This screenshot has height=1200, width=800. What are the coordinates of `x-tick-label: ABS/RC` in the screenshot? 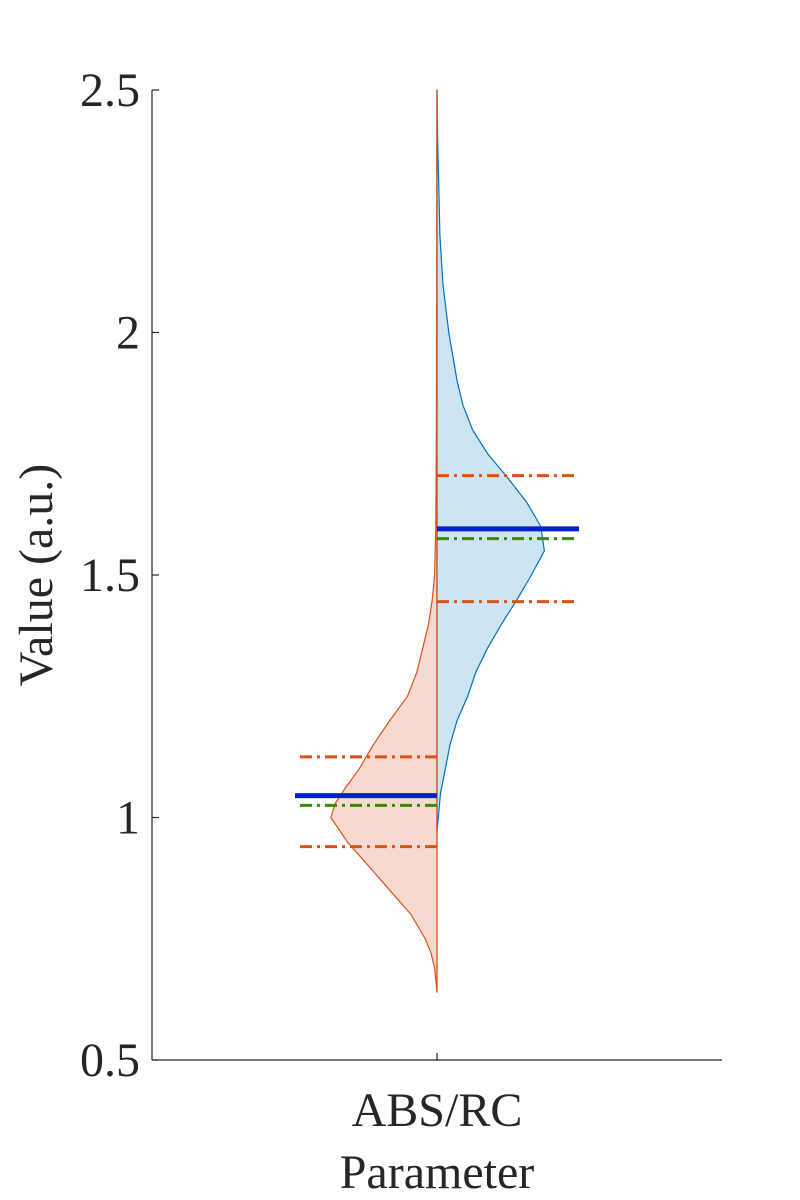 It's located at (437, 1110).